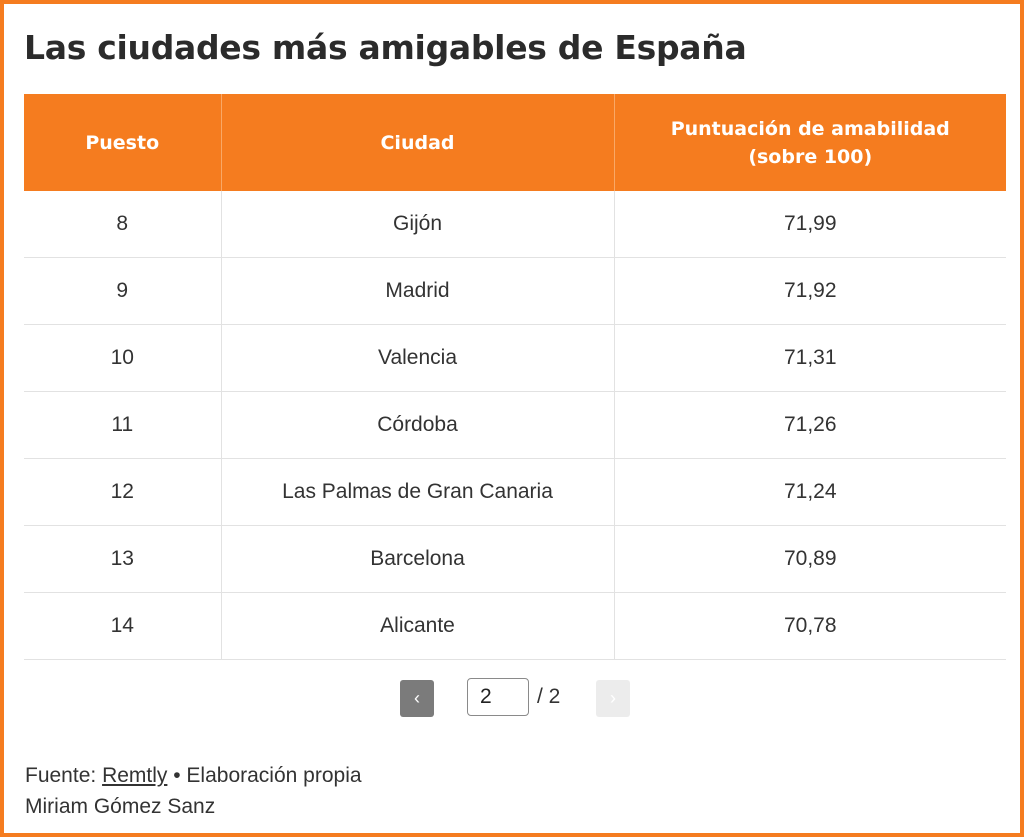 Image resolution: width=1024 pixels, height=837 pixels. Describe the element at coordinates (809, 626) in the screenshot. I see `cell-score: 70,78` at that location.